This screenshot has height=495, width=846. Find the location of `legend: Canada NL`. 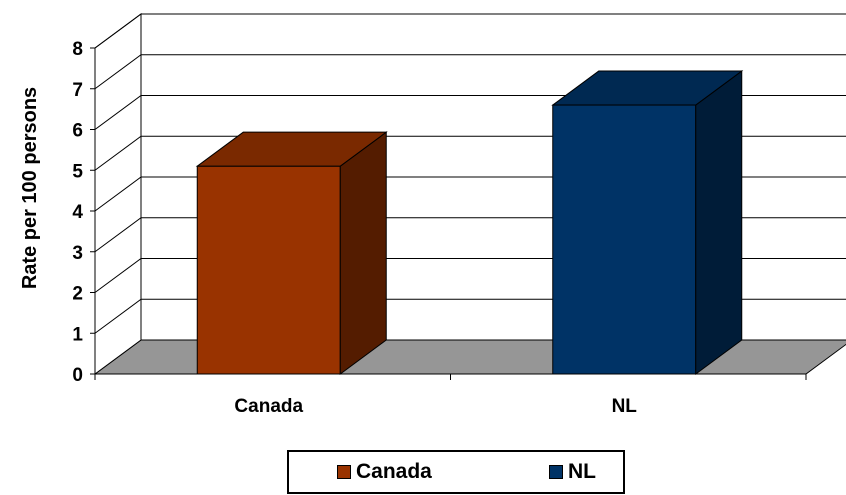

legend: Canada NL is located at coordinates (456, 472).